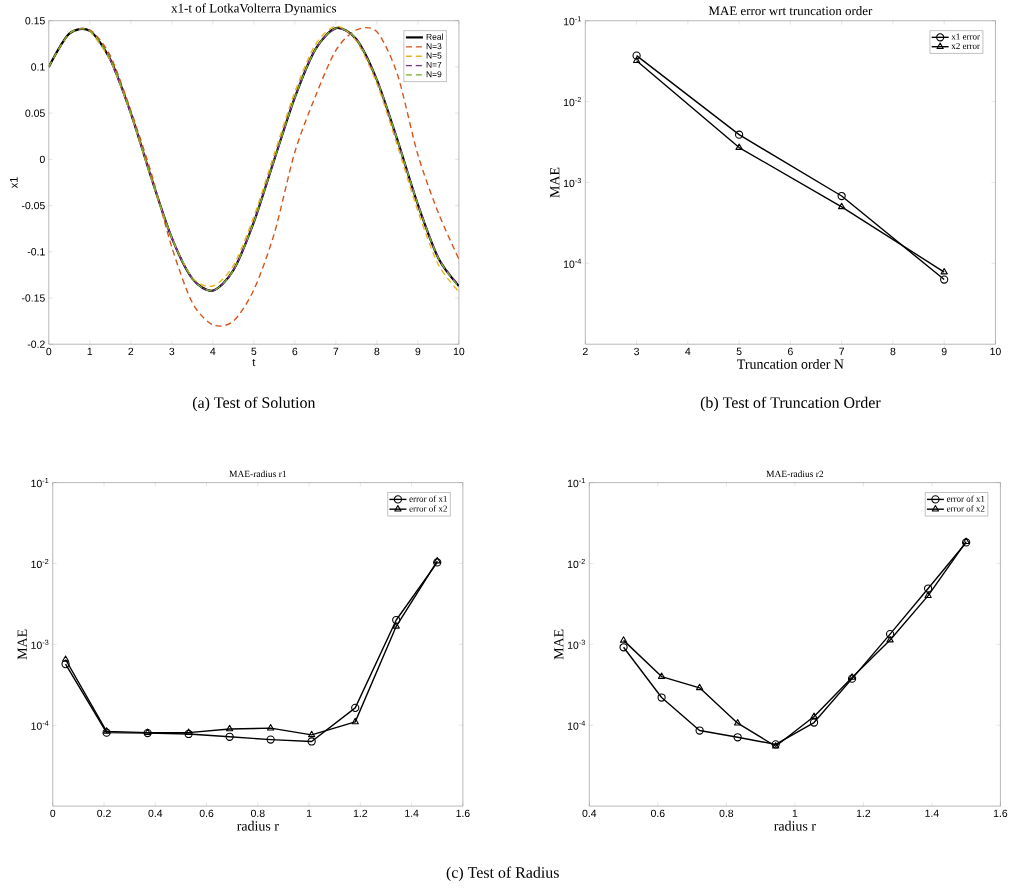 The image size is (1011, 892). I want to click on x-axis-title: Truncation order N, so click(790, 364).